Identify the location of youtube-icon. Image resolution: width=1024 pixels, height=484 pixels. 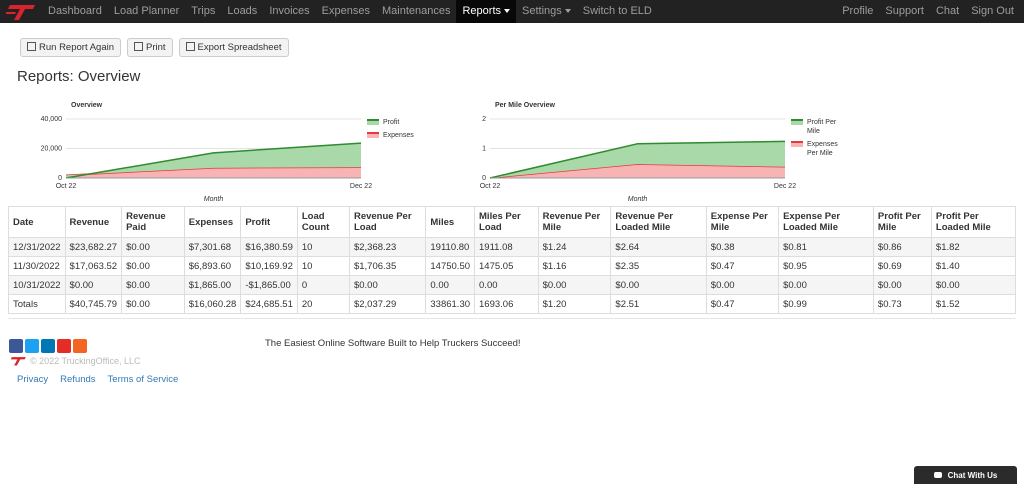
(64, 346).